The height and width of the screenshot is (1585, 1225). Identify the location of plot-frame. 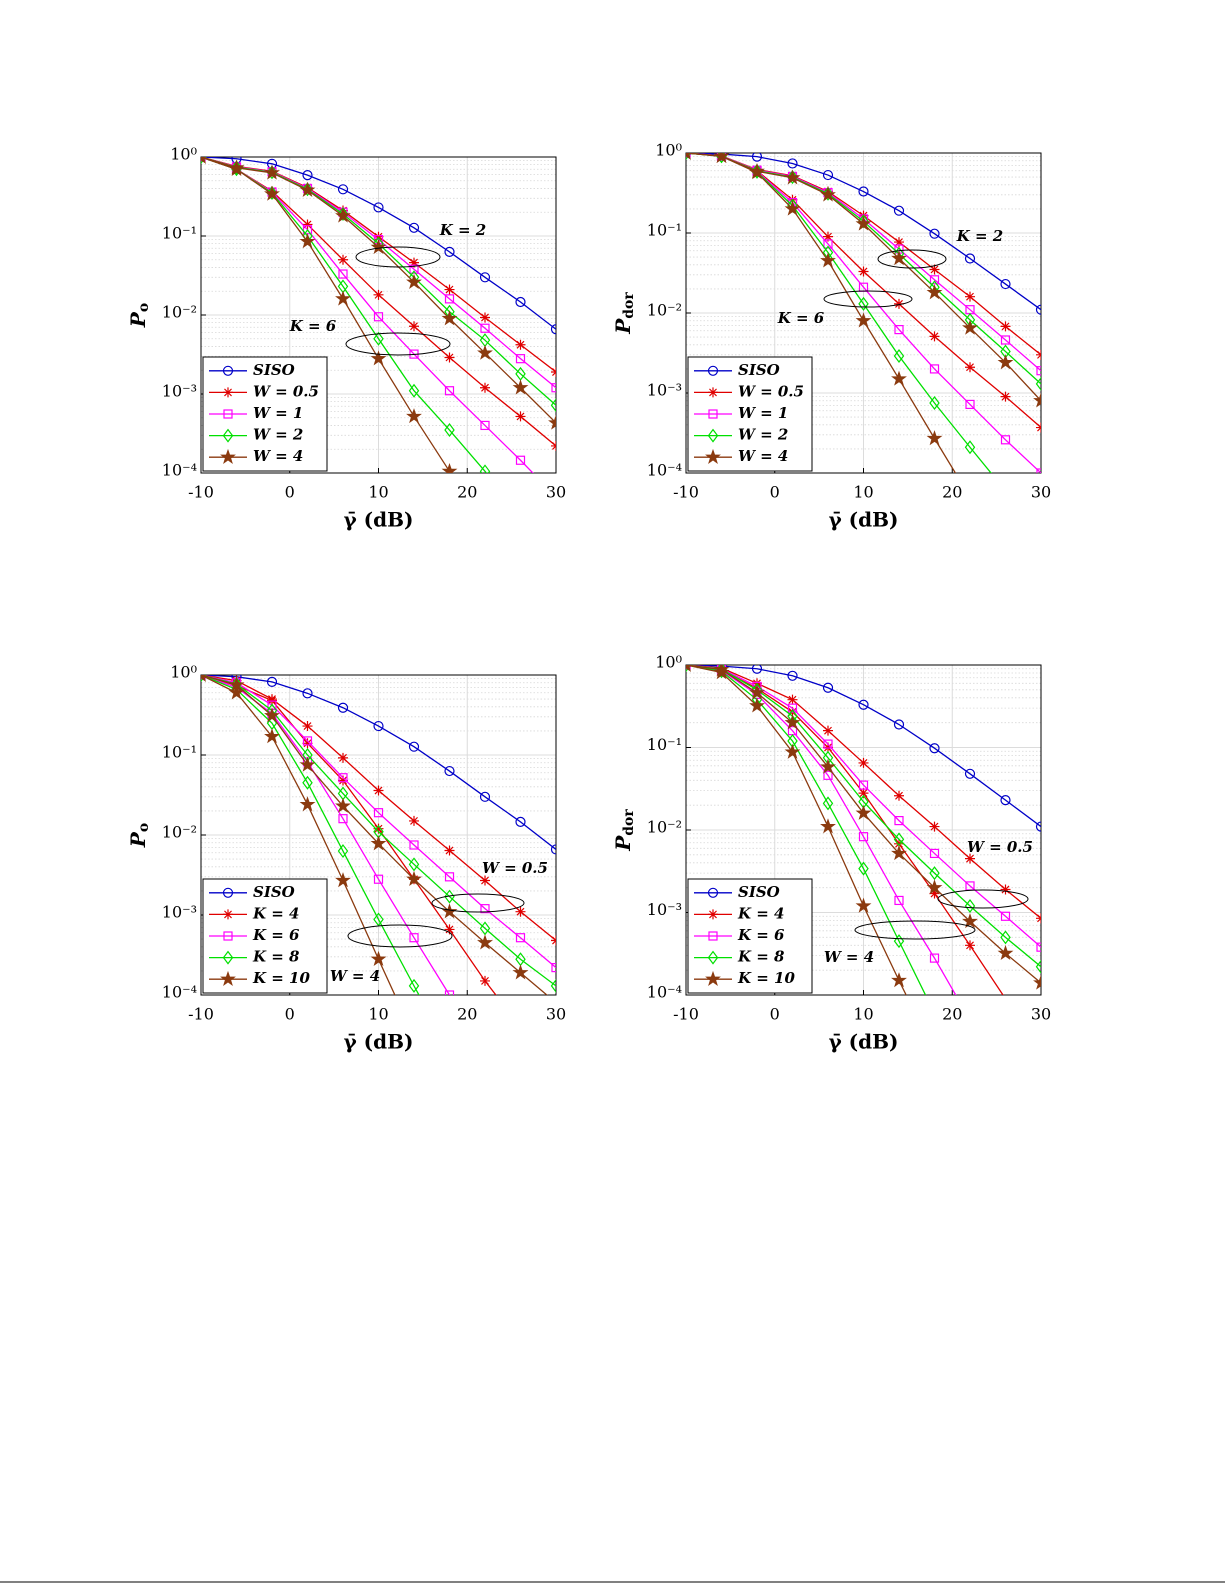
(378, 315).